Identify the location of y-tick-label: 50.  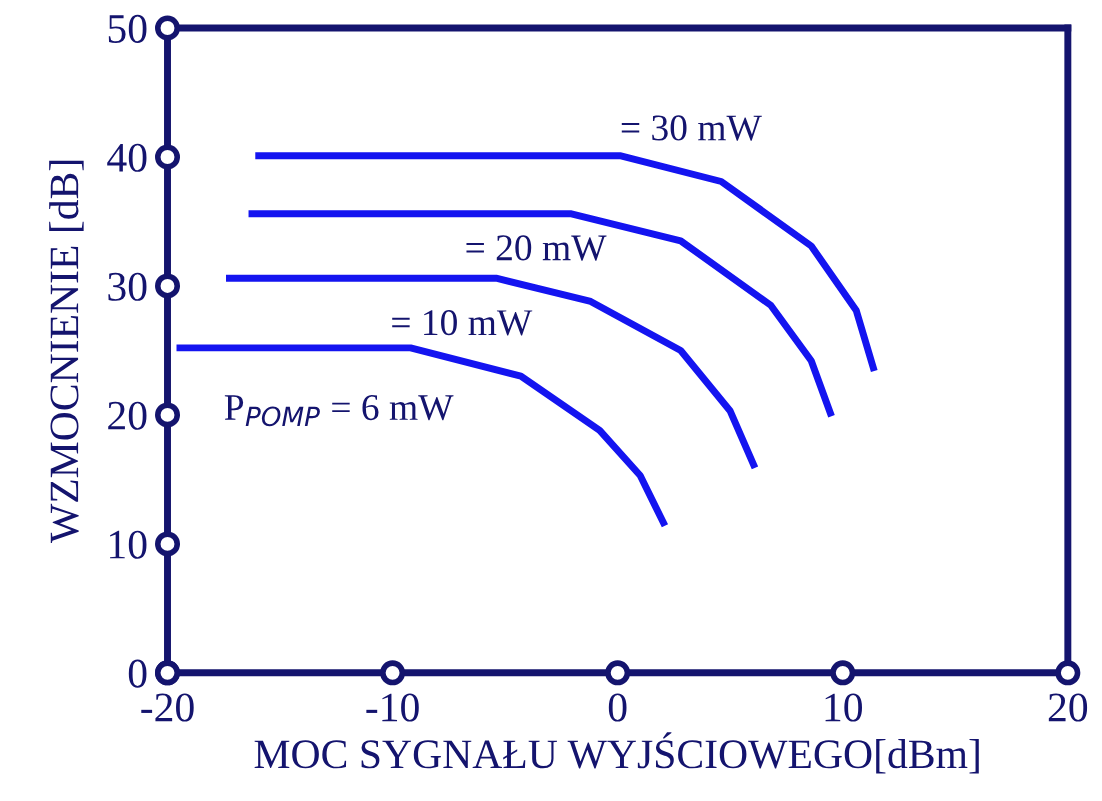
(127, 28).